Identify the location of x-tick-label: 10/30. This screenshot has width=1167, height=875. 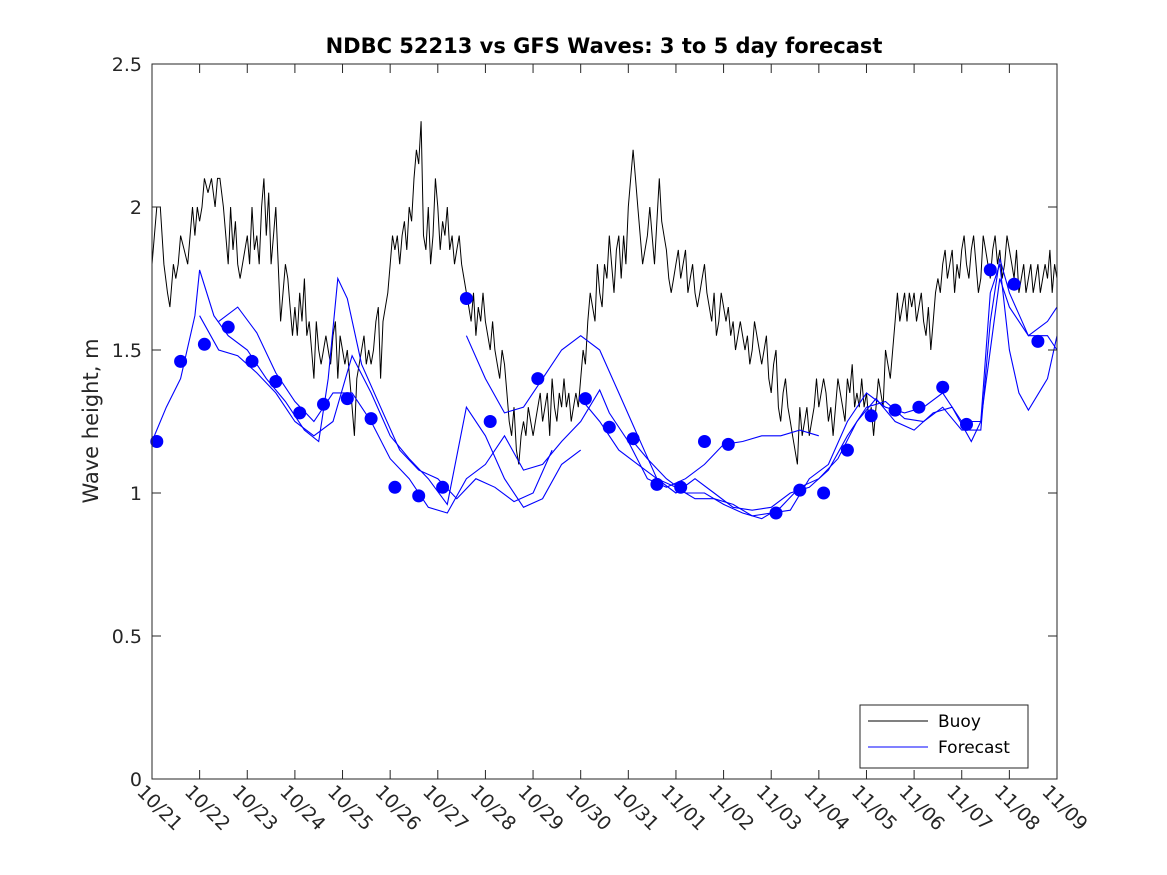
(588, 808).